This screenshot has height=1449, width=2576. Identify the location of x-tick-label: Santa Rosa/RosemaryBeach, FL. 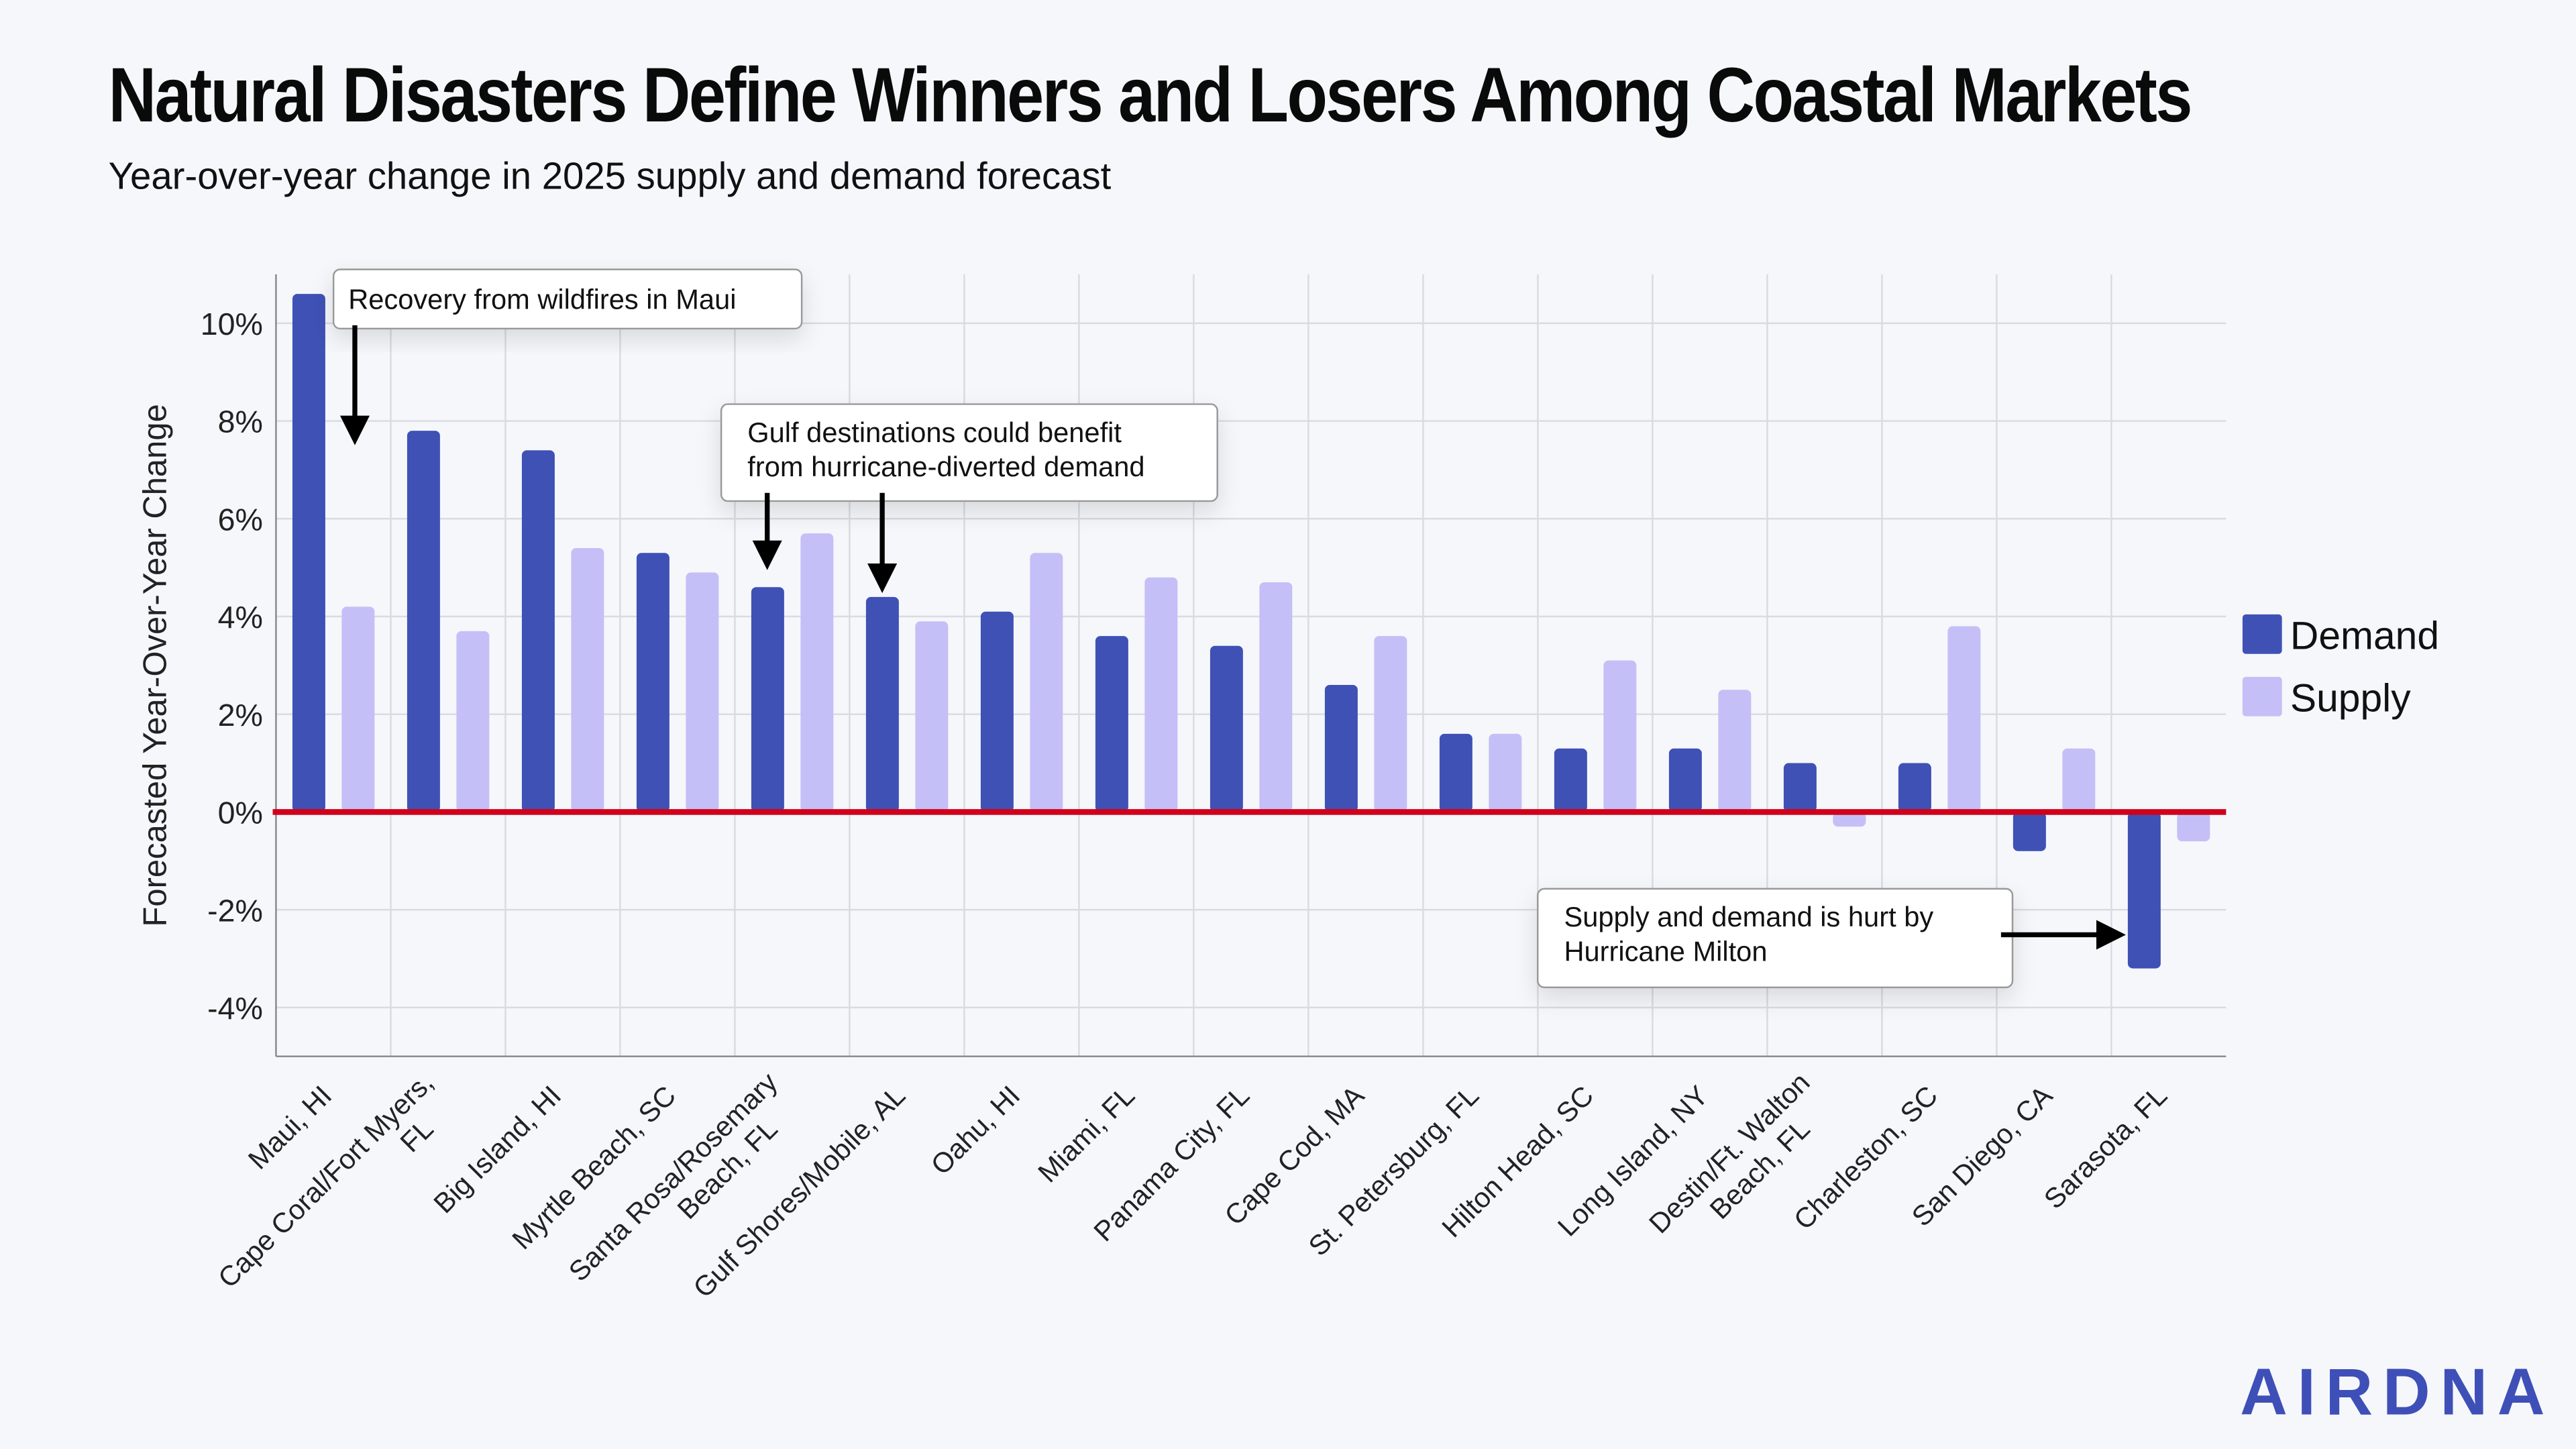
(684, 1188).